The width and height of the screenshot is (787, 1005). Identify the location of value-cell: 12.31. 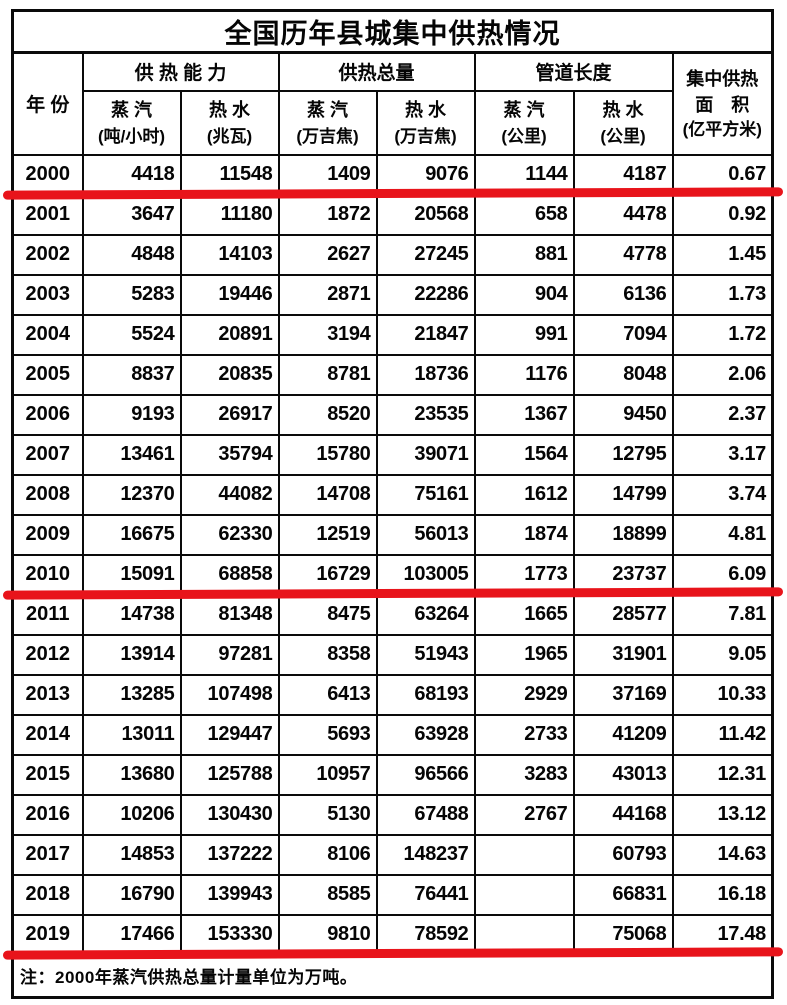
(722, 774).